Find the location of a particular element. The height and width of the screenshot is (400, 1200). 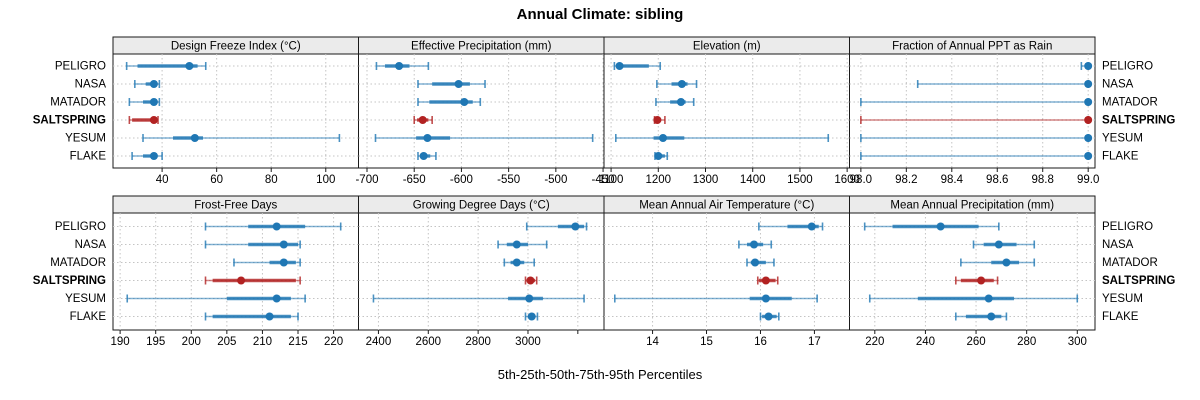

panel-mean-annual-air-temperature: Mean Annual Air Temperature (°C) 14 15 16 17 is located at coordinates (726, 271).